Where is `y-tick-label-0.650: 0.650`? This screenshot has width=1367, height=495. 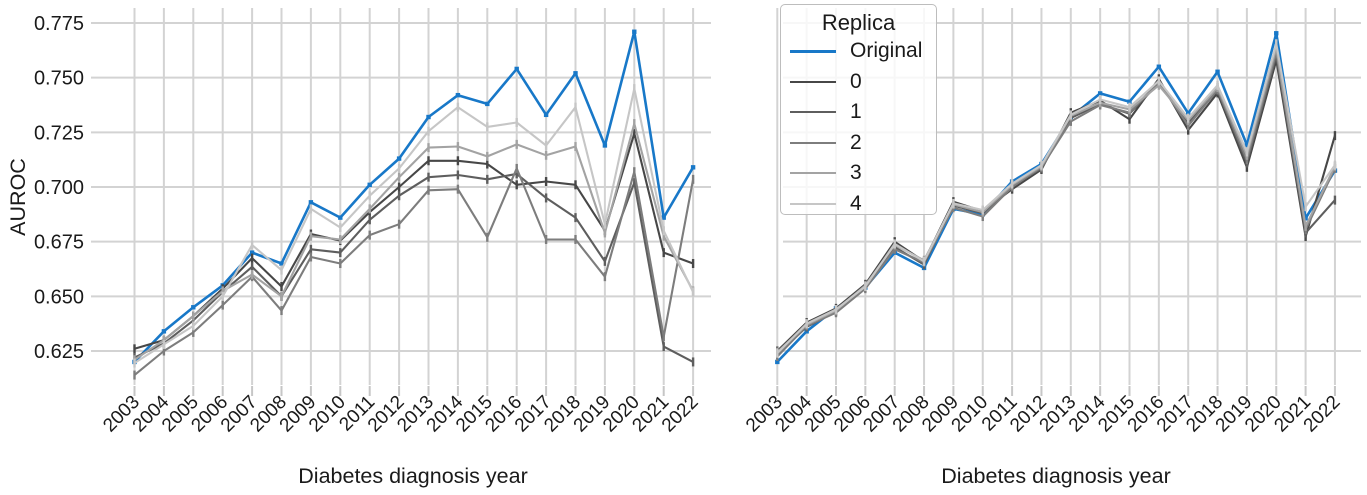
y-tick-label-0.650: 0.650 is located at coordinates (59, 297).